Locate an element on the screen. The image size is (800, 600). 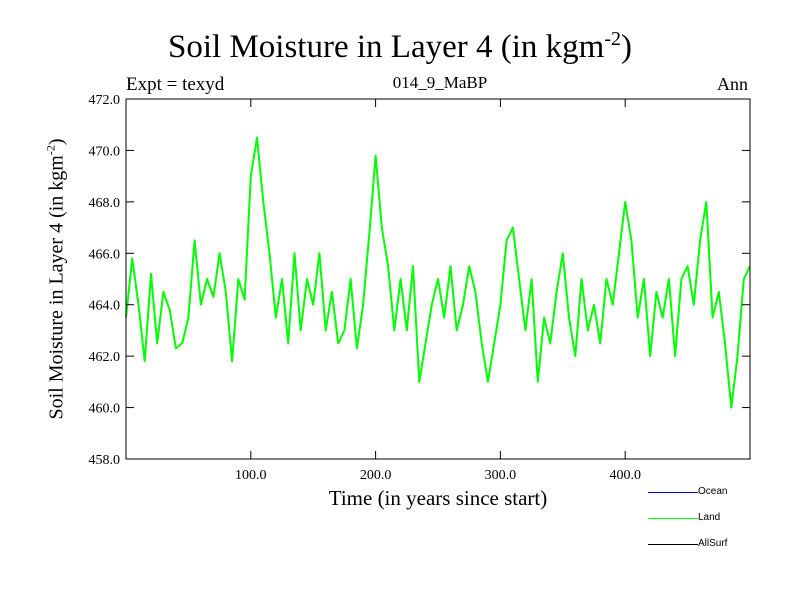
x-tick-label: 100.0 is located at coordinates (251, 475).